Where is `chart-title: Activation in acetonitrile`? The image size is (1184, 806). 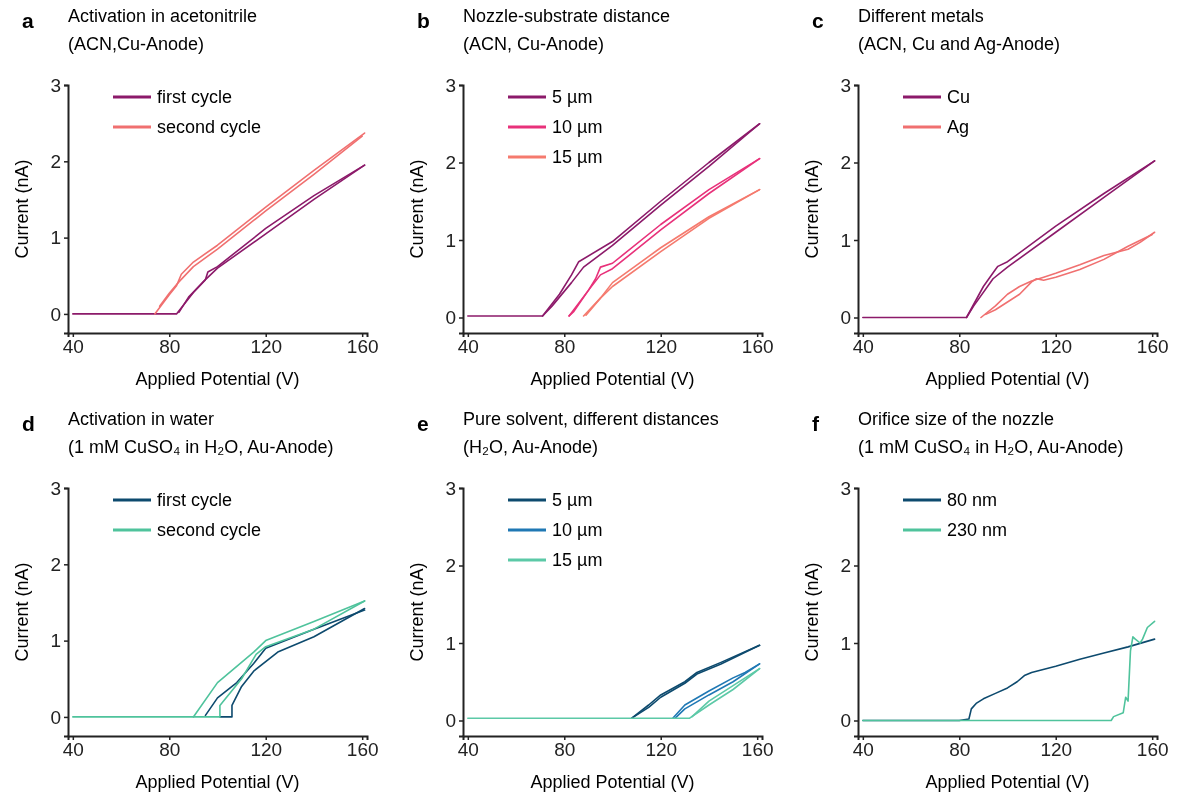
chart-title: Activation in acetonitrile is located at coordinates (163, 16).